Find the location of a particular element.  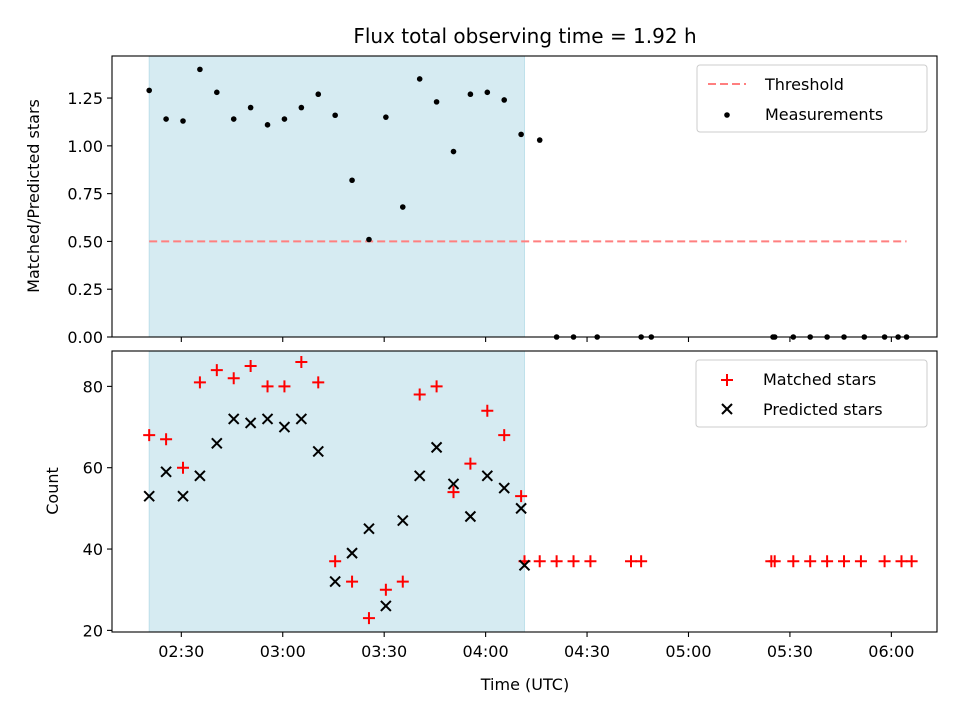

legend-measurements-label: Measurements is located at coordinates (824, 114).